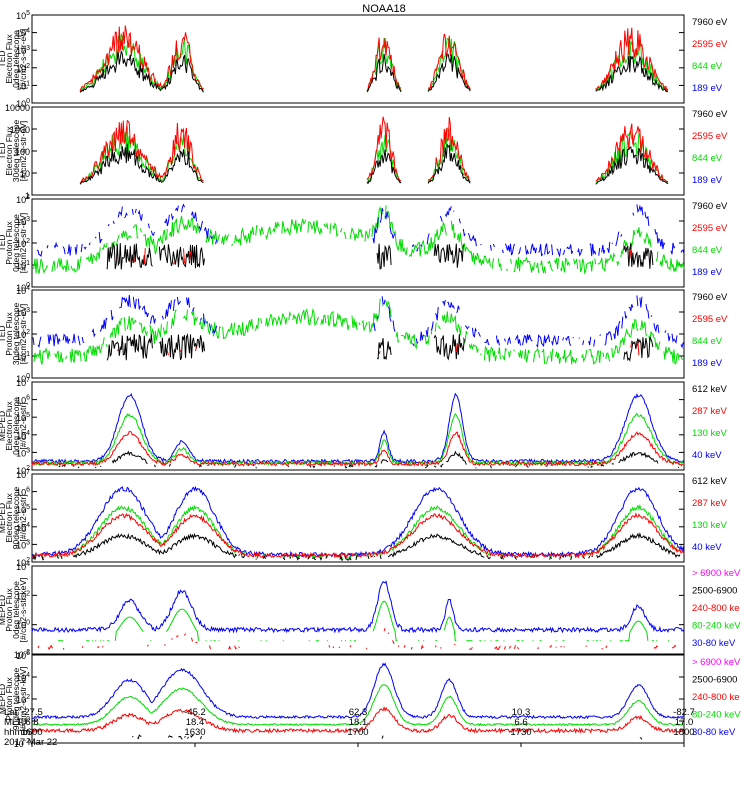 The height and width of the screenshot is (800, 750). Describe the element at coordinates (520, 732) in the screenshot. I see `tick-hhmm: 1730` at that location.